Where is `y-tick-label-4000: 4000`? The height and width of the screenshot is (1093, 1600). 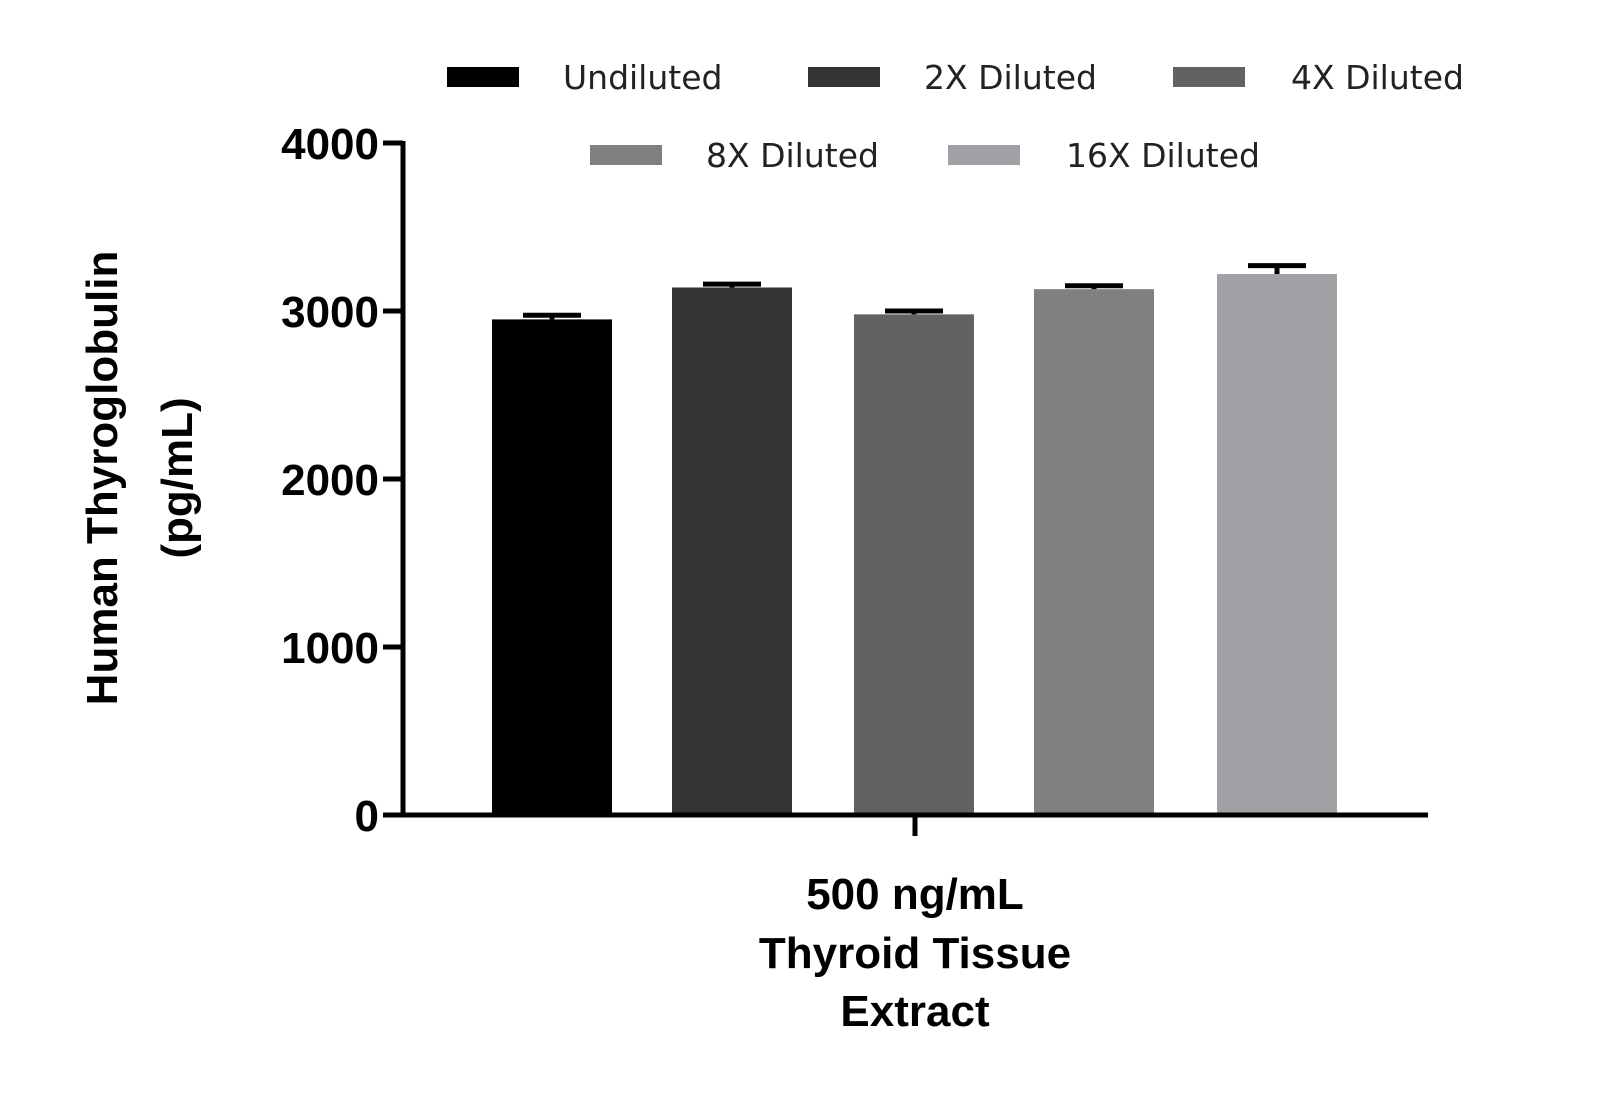 y-tick-label-4000: 4000 is located at coordinates (330, 144).